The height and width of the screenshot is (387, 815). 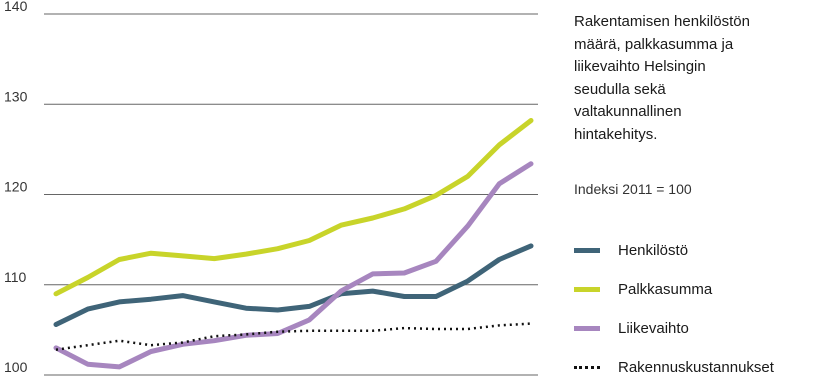 What do you see at coordinates (653, 250) in the screenshot?
I see `legend-label-henkilosto: Henkilöstö` at bounding box center [653, 250].